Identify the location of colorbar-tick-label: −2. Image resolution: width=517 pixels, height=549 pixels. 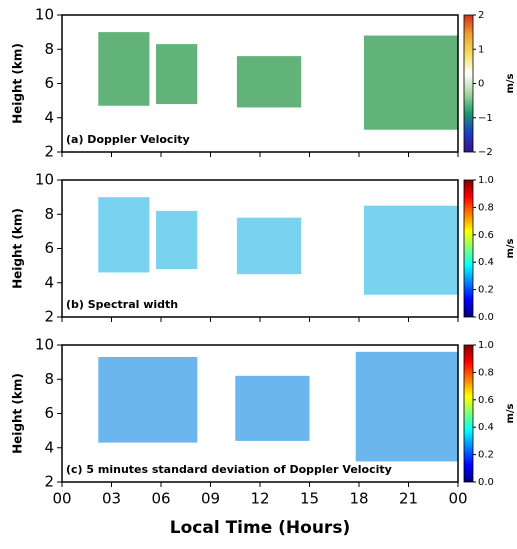
(485, 152).